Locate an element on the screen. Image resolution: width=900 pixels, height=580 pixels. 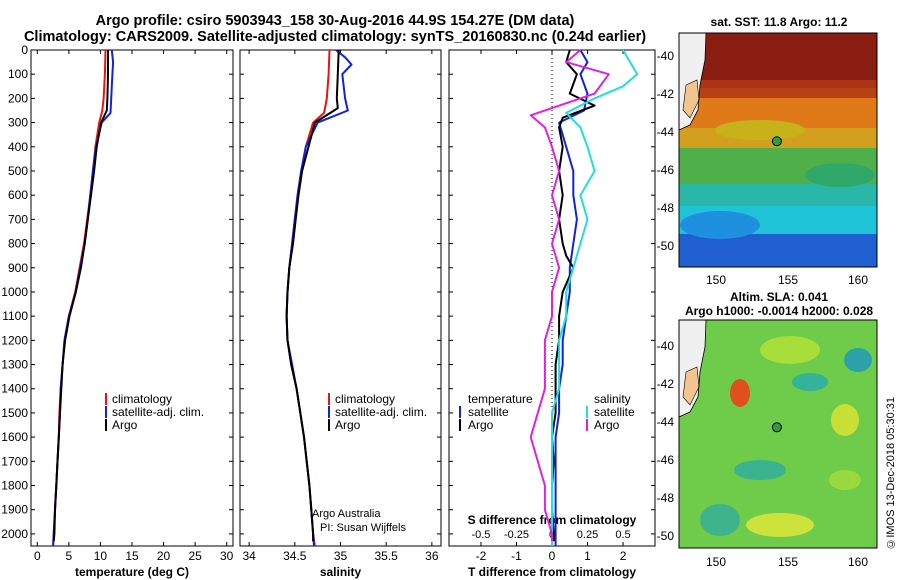
legend-label-t-argo: Argo is located at coordinates (481, 425).